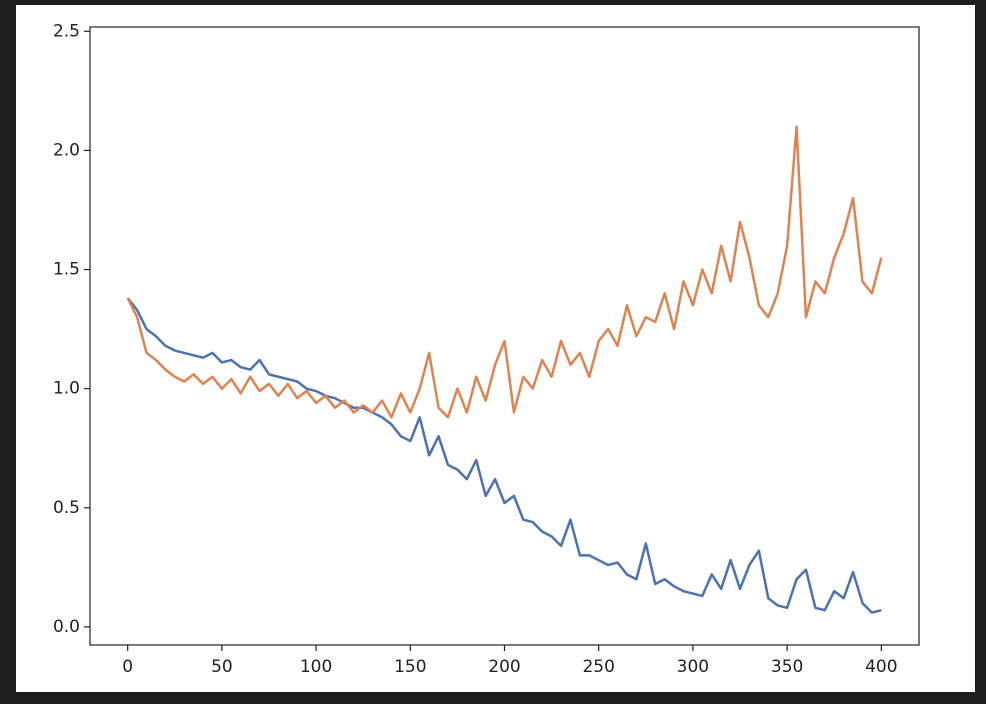  Describe the element at coordinates (316, 667) in the screenshot. I see `x-tick-label: 100` at that location.